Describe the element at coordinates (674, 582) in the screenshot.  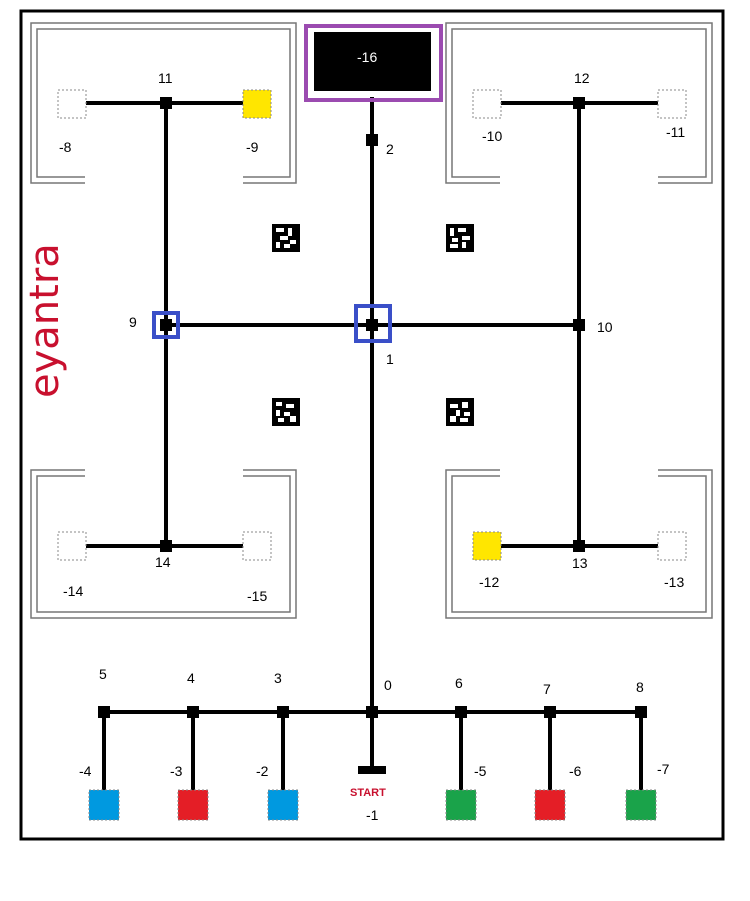
I see `cell-label--13: -13` at that location.